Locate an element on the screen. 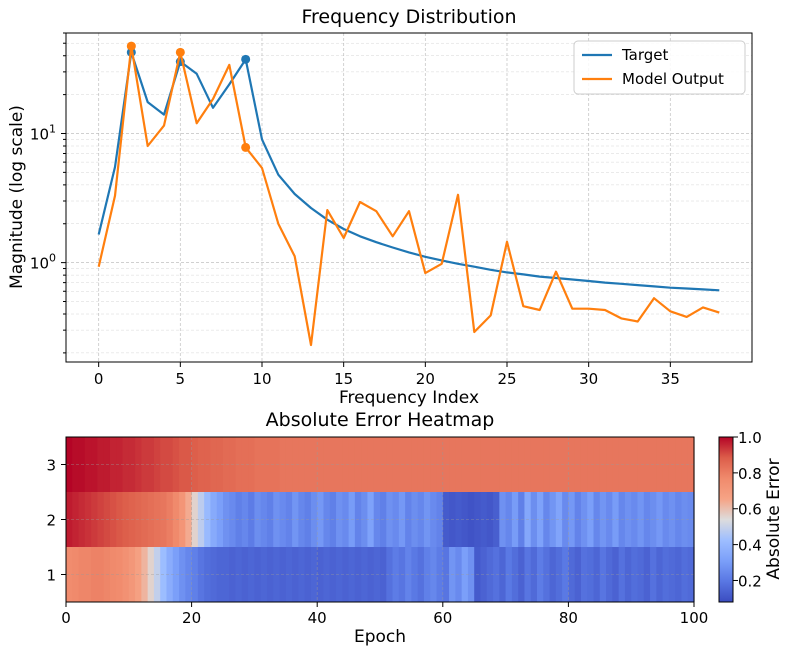 The image size is (792, 654). target-peak-marker is located at coordinates (246, 59).